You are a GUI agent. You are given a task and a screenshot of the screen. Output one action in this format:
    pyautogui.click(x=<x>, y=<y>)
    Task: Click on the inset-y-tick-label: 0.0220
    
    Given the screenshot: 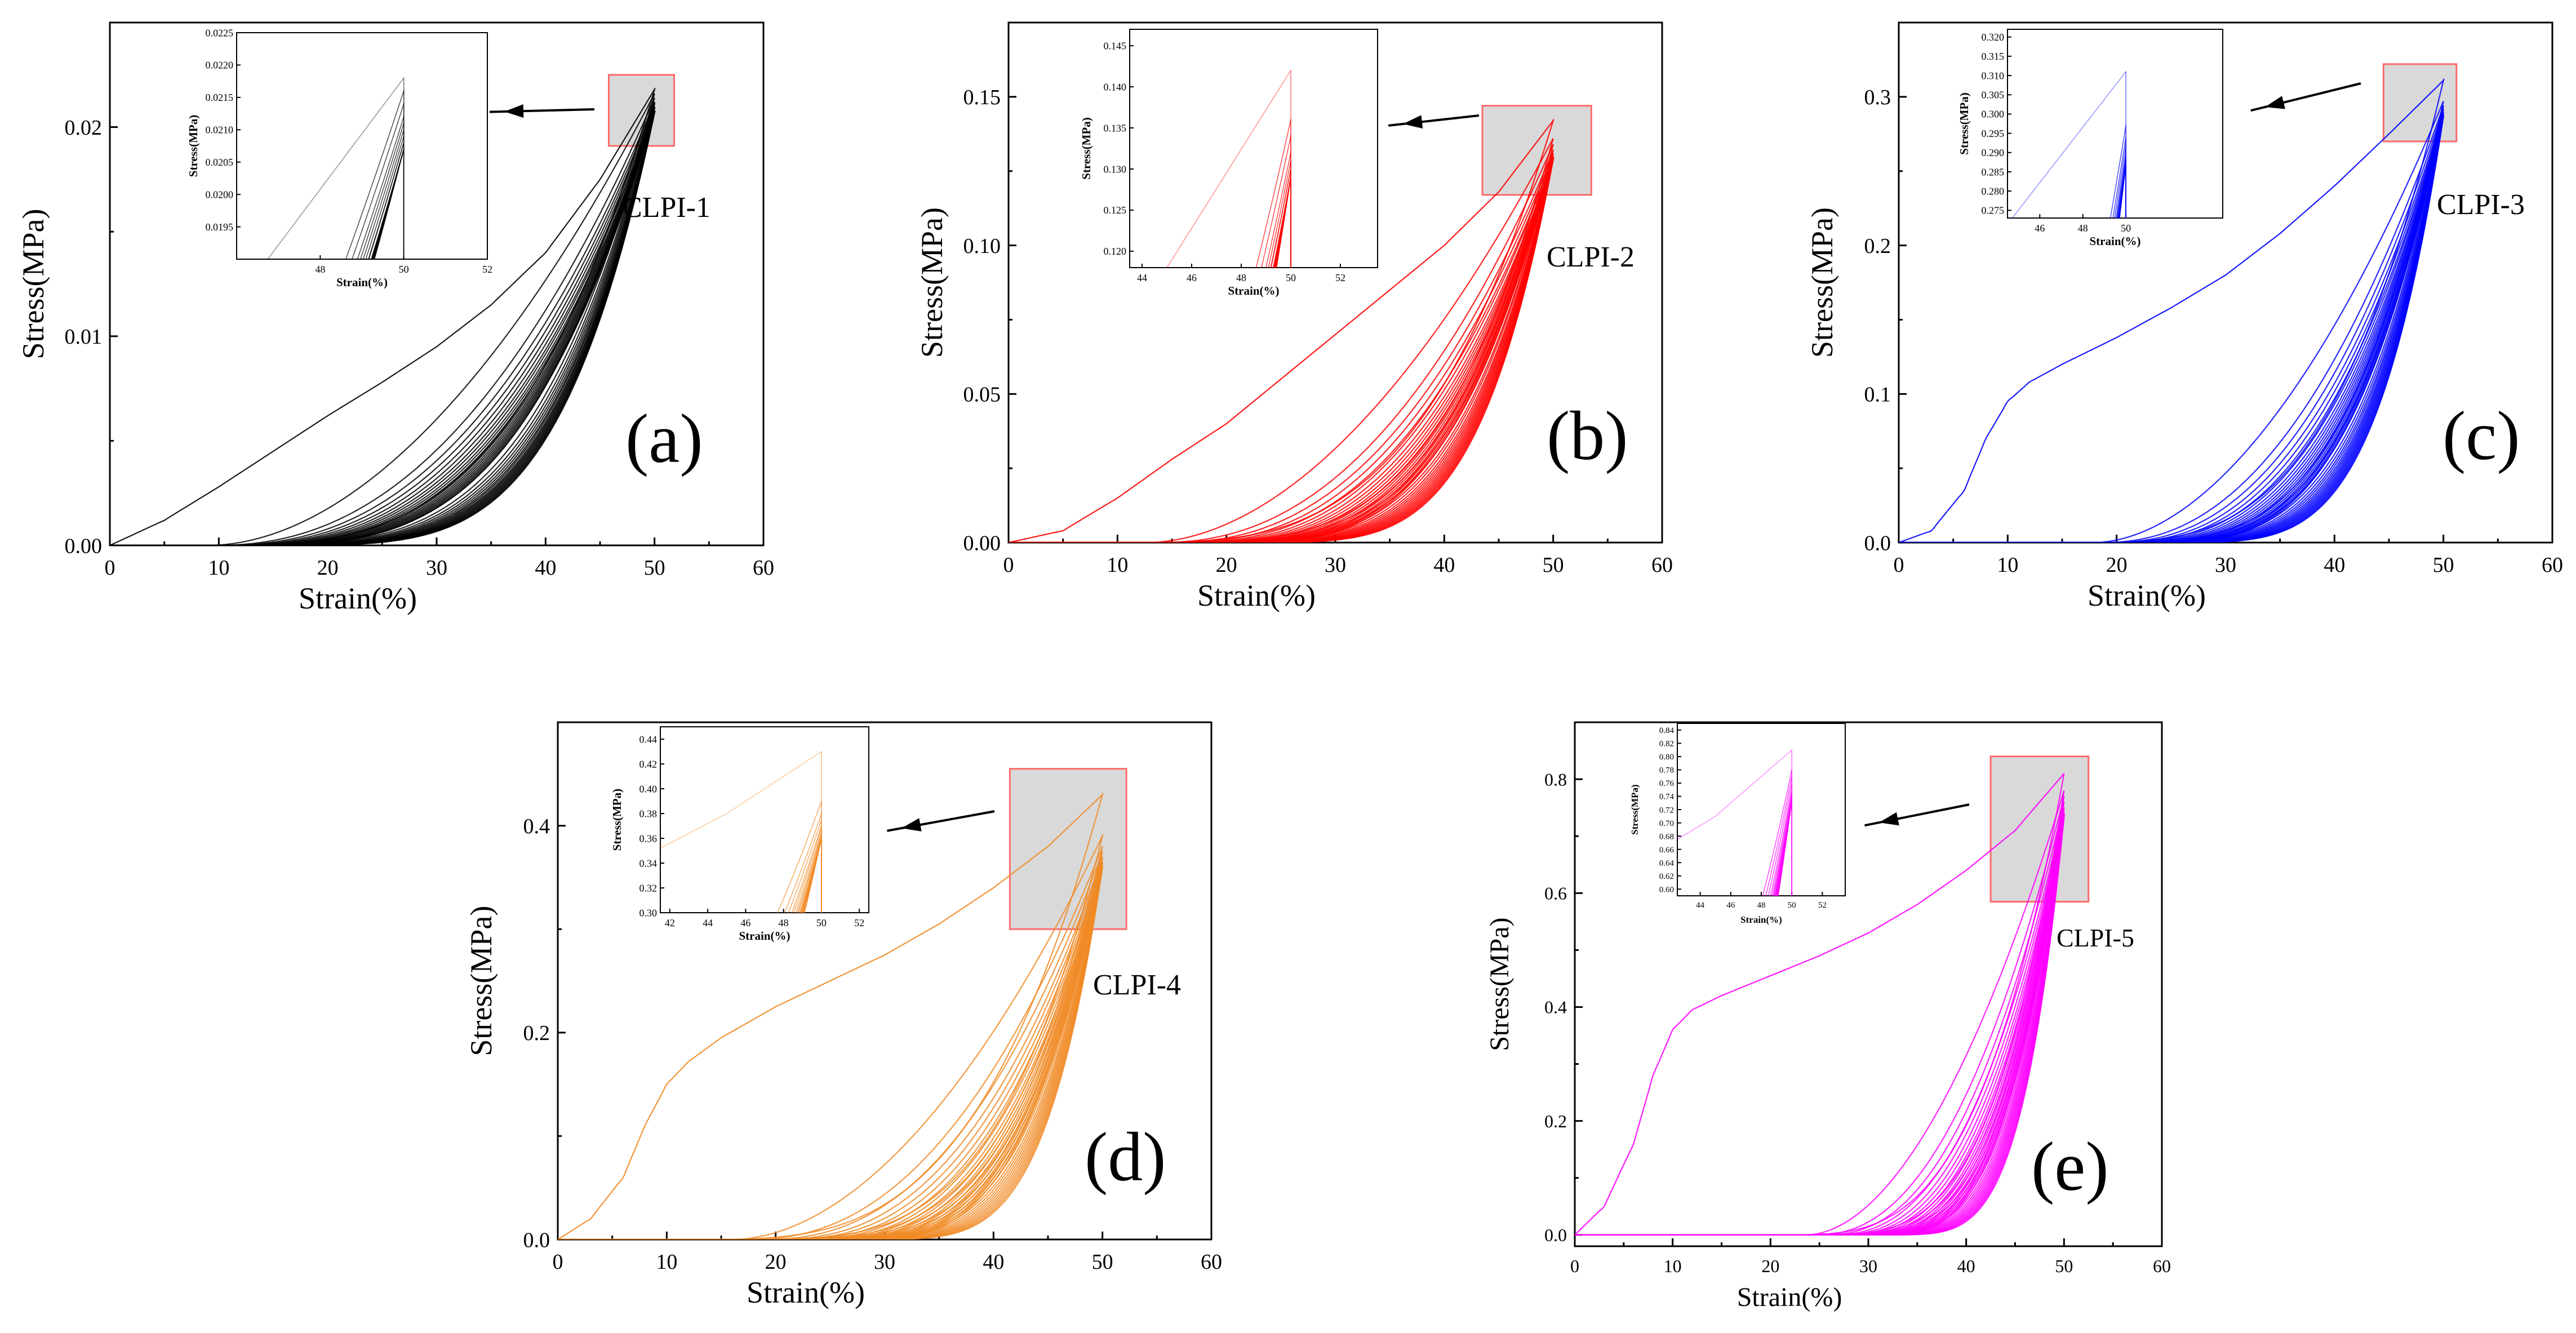 What is the action you would take?
    pyautogui.click(x=220, y=65)
    